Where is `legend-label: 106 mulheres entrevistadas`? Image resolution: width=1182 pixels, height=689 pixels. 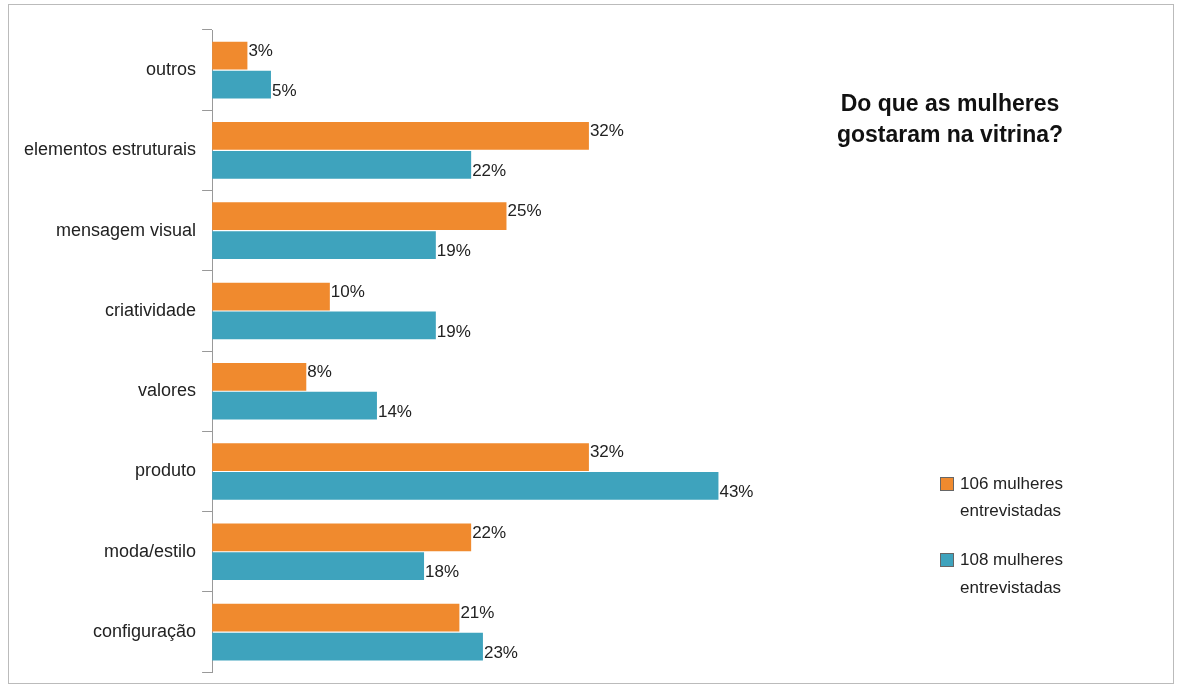 legend-label: 106 mulheres entrevistadas is located at coordinates (1012, 498).